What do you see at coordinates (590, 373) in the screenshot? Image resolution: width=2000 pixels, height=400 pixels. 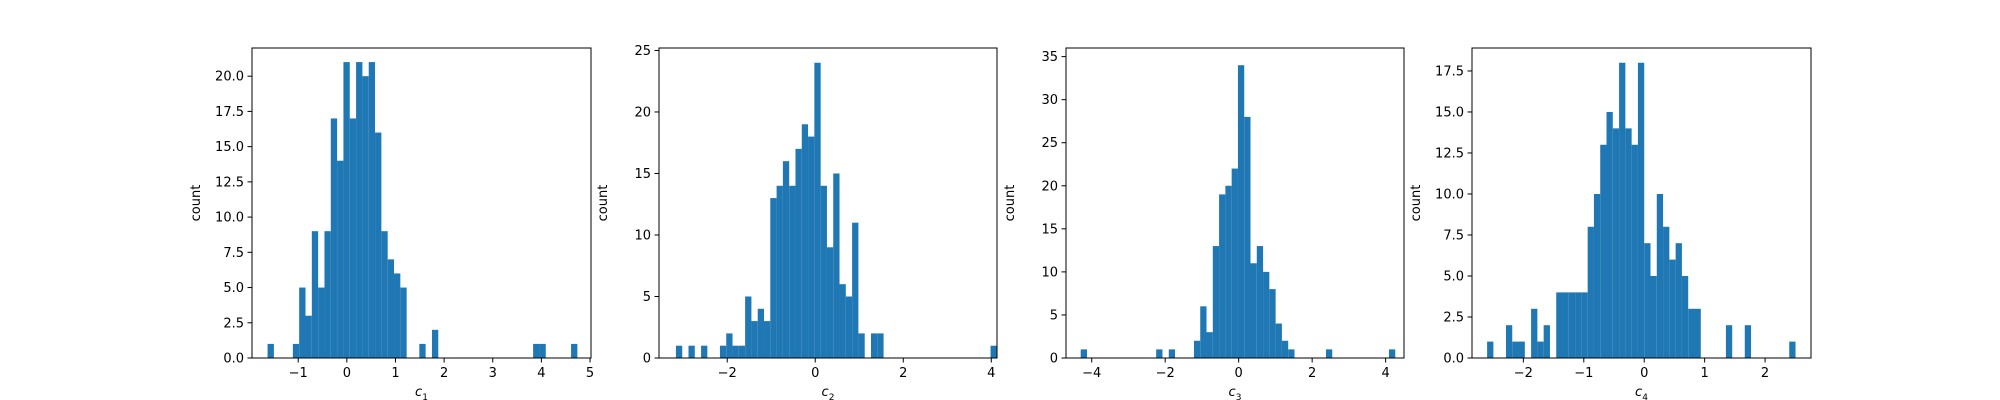 I see `x-tick-label: 5` at bounding box center [590, 373].